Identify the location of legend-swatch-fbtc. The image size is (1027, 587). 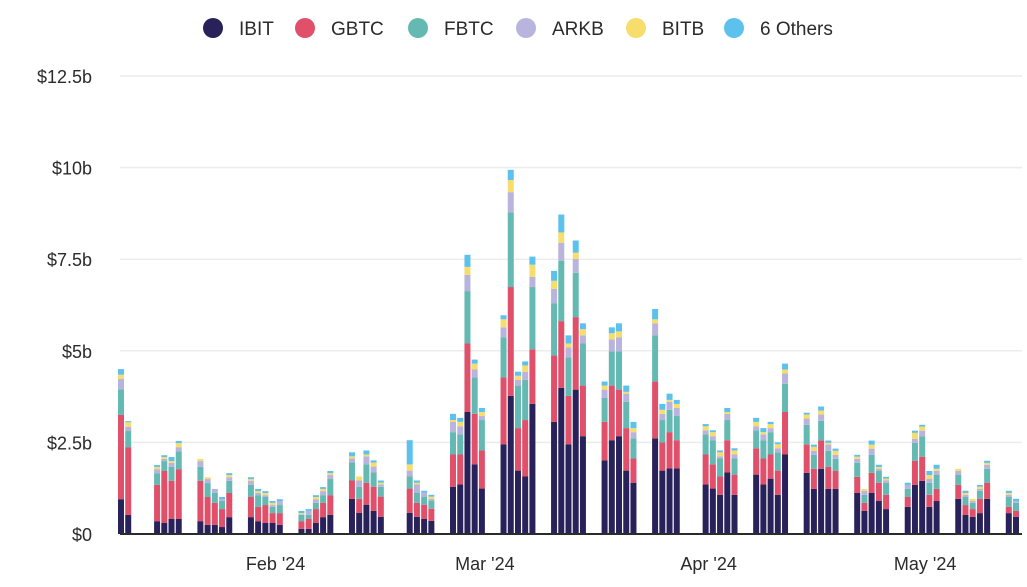
(418, 28).